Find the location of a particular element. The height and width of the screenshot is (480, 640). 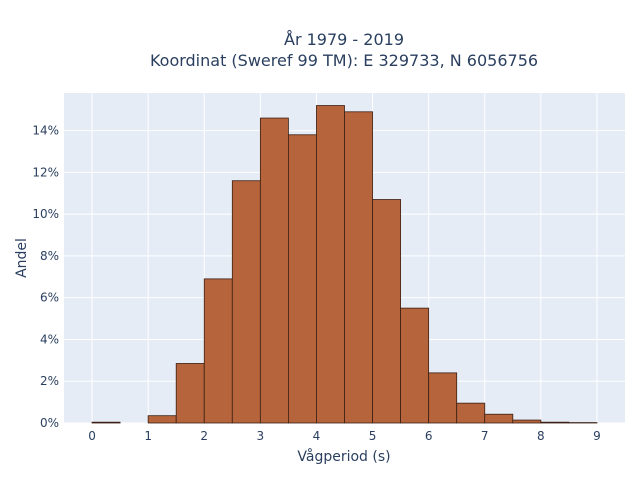

x-tick-label: 1 is located at coordinates (148, 436).